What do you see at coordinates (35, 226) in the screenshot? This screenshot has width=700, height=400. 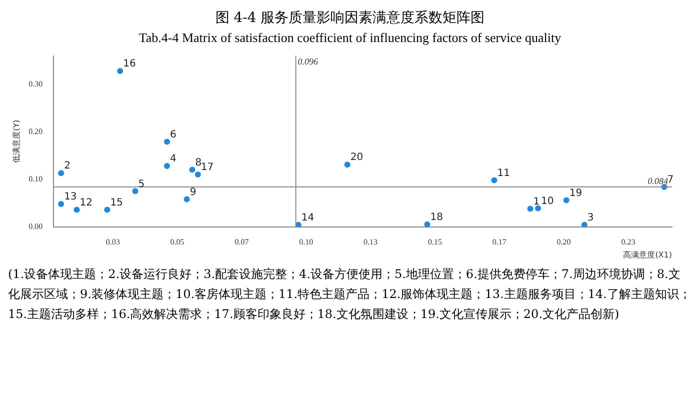 I see `y-tick-label: 0.00` at bounding box center [35, 226].